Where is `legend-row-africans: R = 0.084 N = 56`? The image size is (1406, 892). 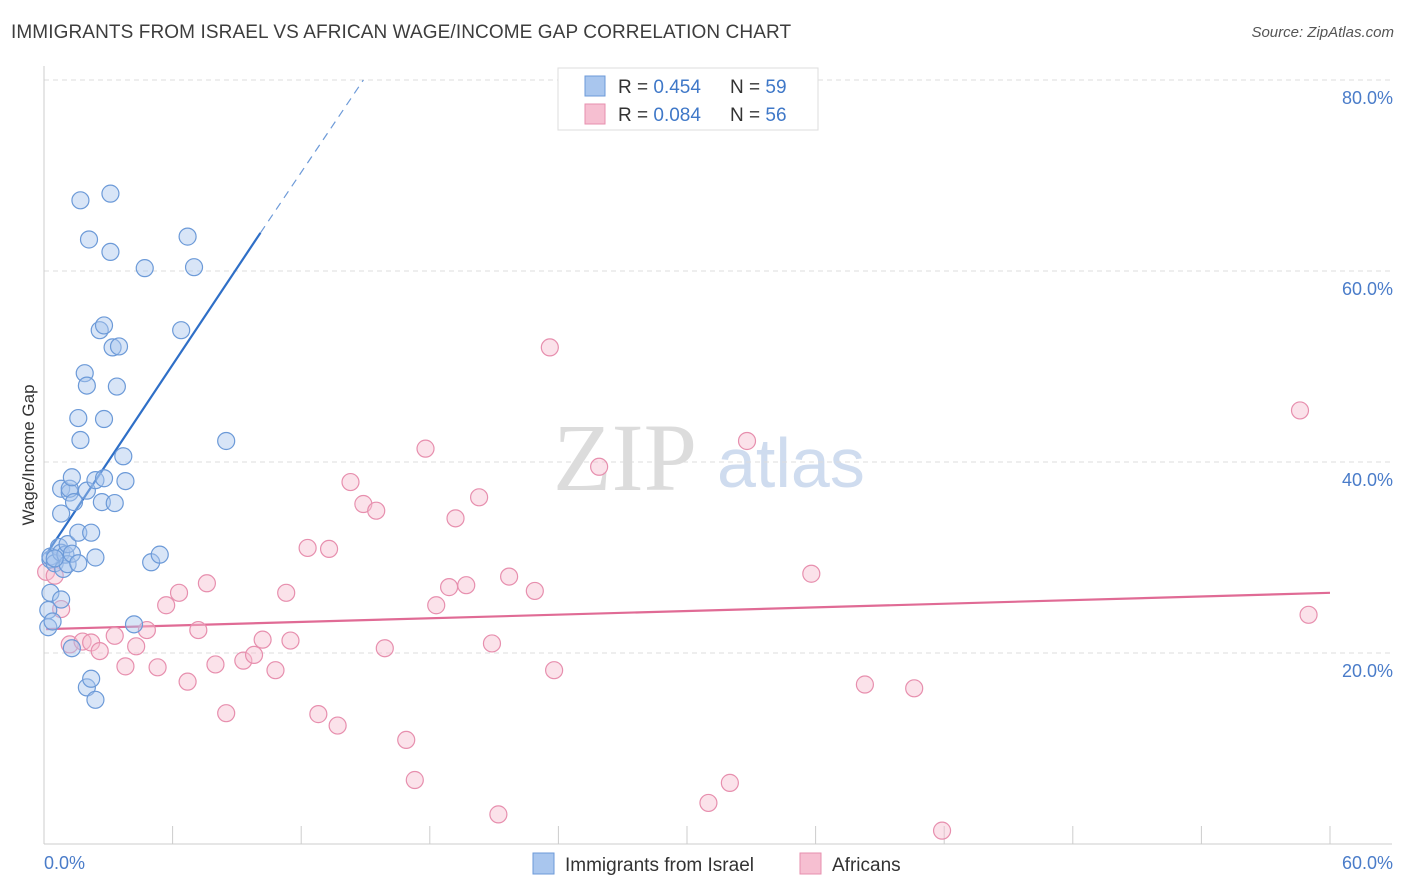 legend-row-africans: R = 0.084 N = 56 is located at coordinates (702, 115).